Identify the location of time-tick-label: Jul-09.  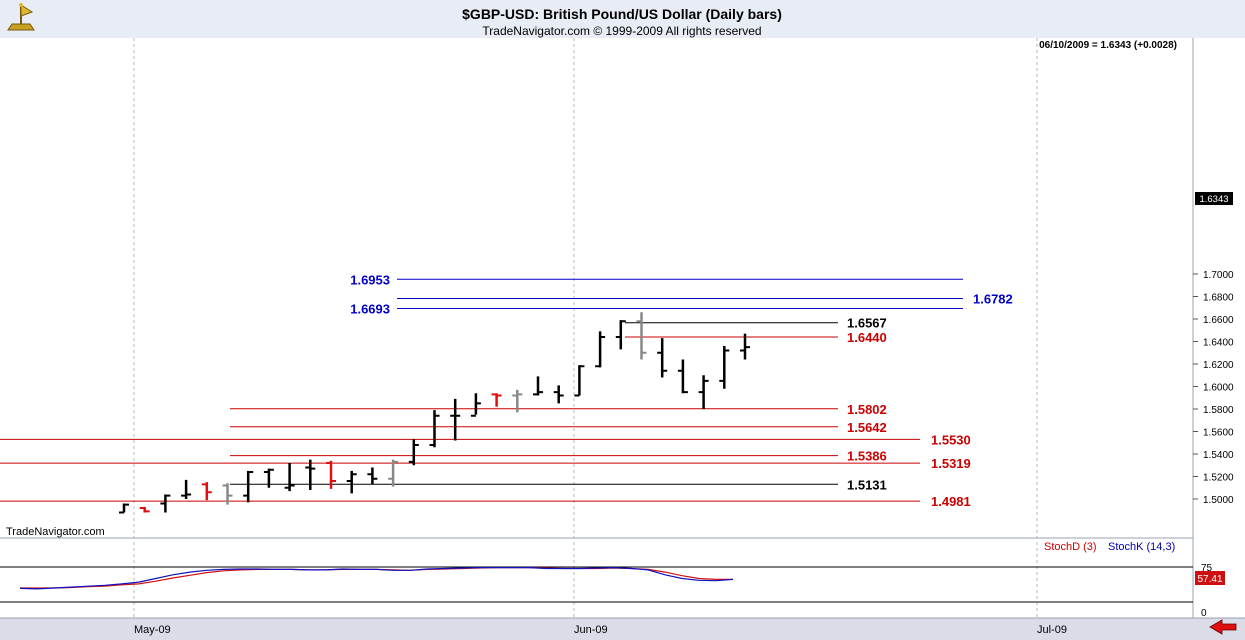
(1052, 630).